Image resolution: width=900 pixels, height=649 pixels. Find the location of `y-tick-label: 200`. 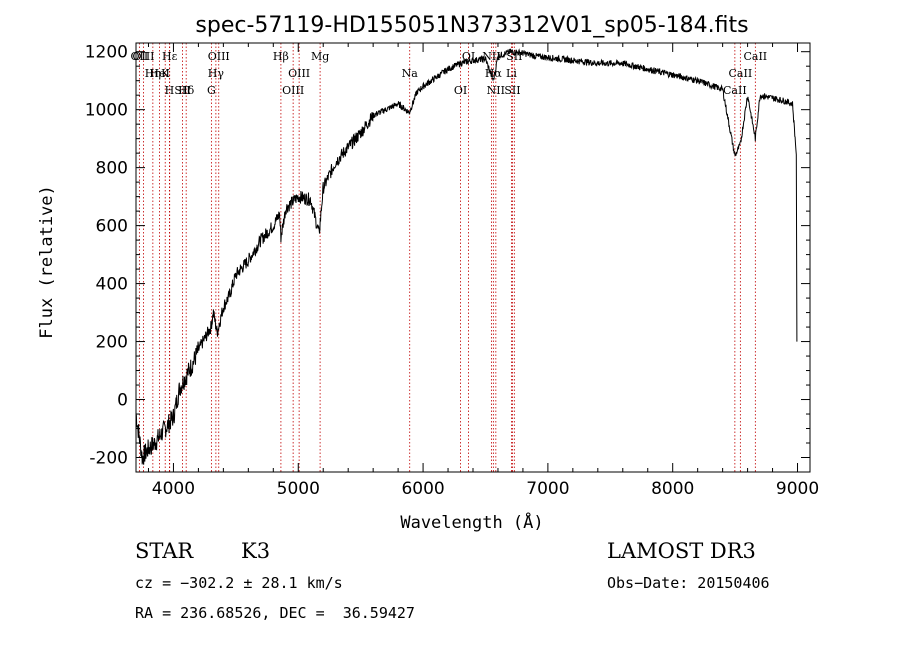

y-tick-label: 200 is located at coordinates (112, 343).